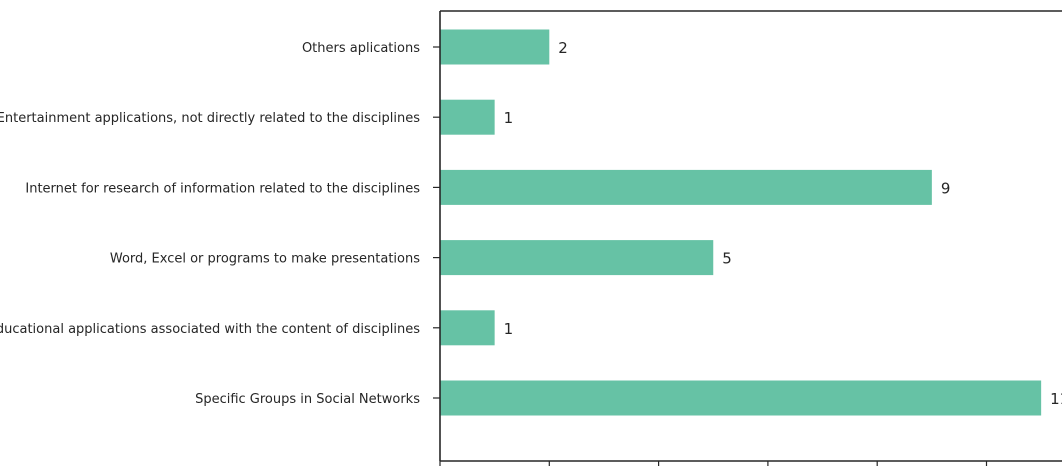  What do you see at coordinates (361, 48) in the screenshot?
I see `category-label: Others aplications` at bounding box center [361, 48].